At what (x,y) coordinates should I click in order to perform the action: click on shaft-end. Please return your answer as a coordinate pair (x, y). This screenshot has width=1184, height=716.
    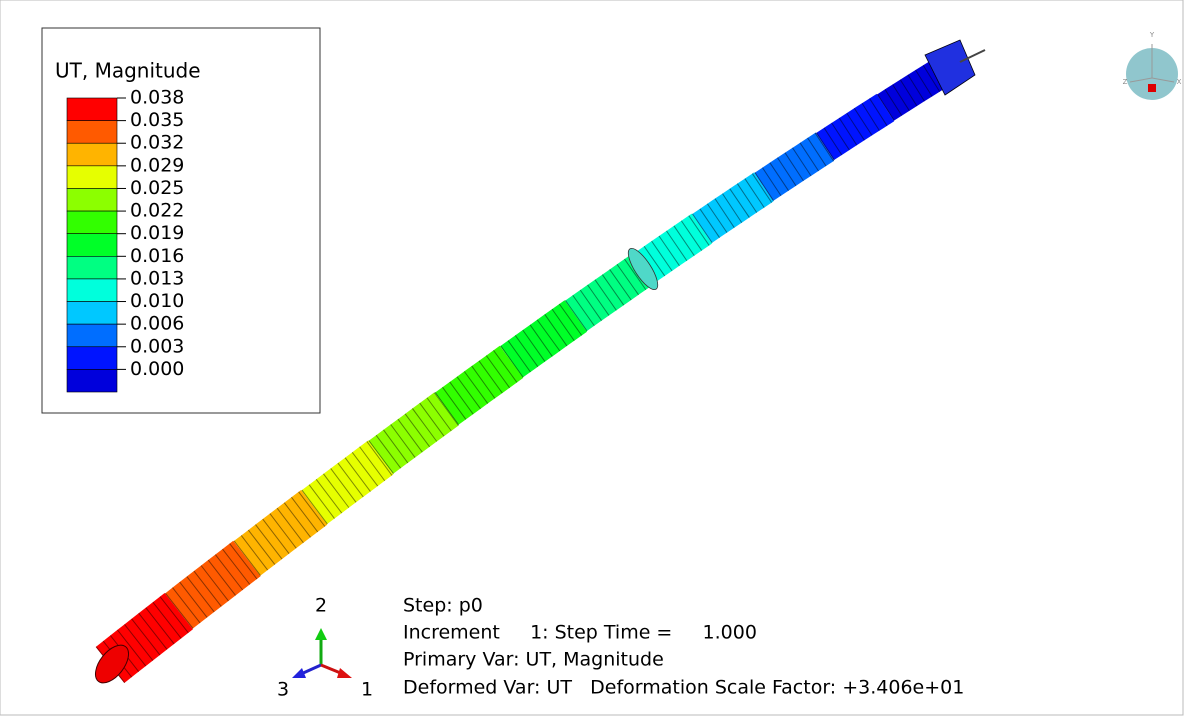
    Looking at the image, I should click on (972, 56).